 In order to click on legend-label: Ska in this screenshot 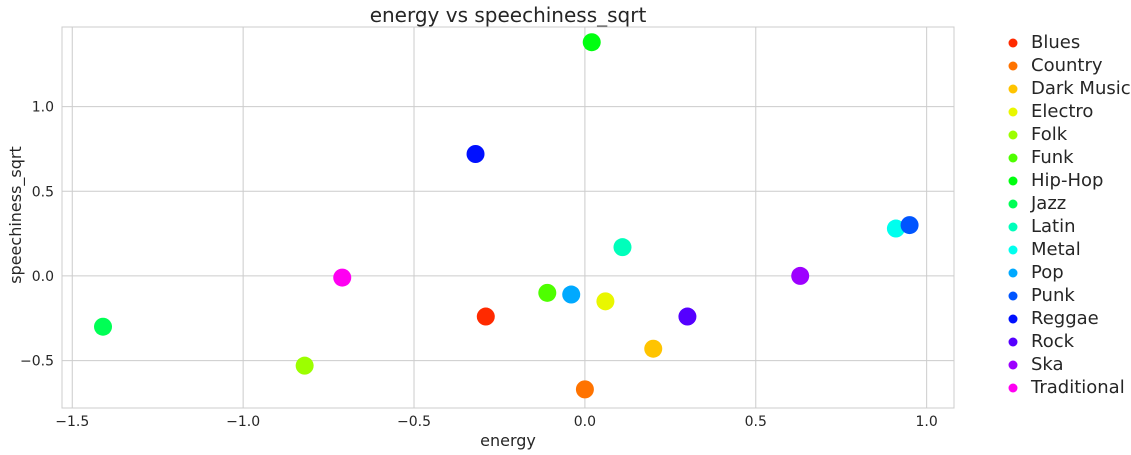, I will do `click(1047, 364)`.